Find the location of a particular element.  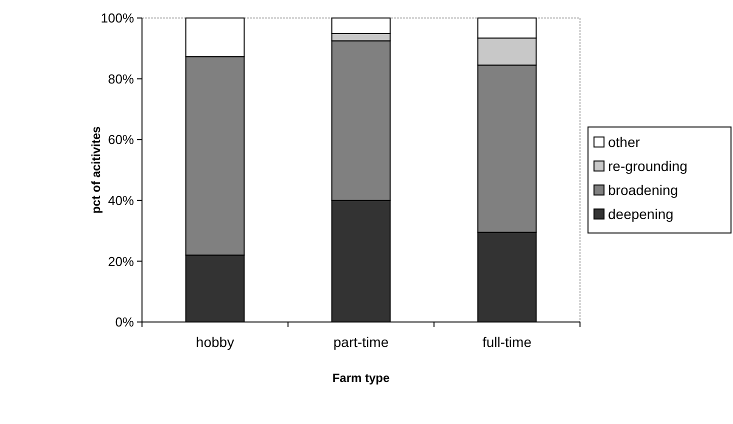

legend-label: broadening is located at coordinates (643, 190).